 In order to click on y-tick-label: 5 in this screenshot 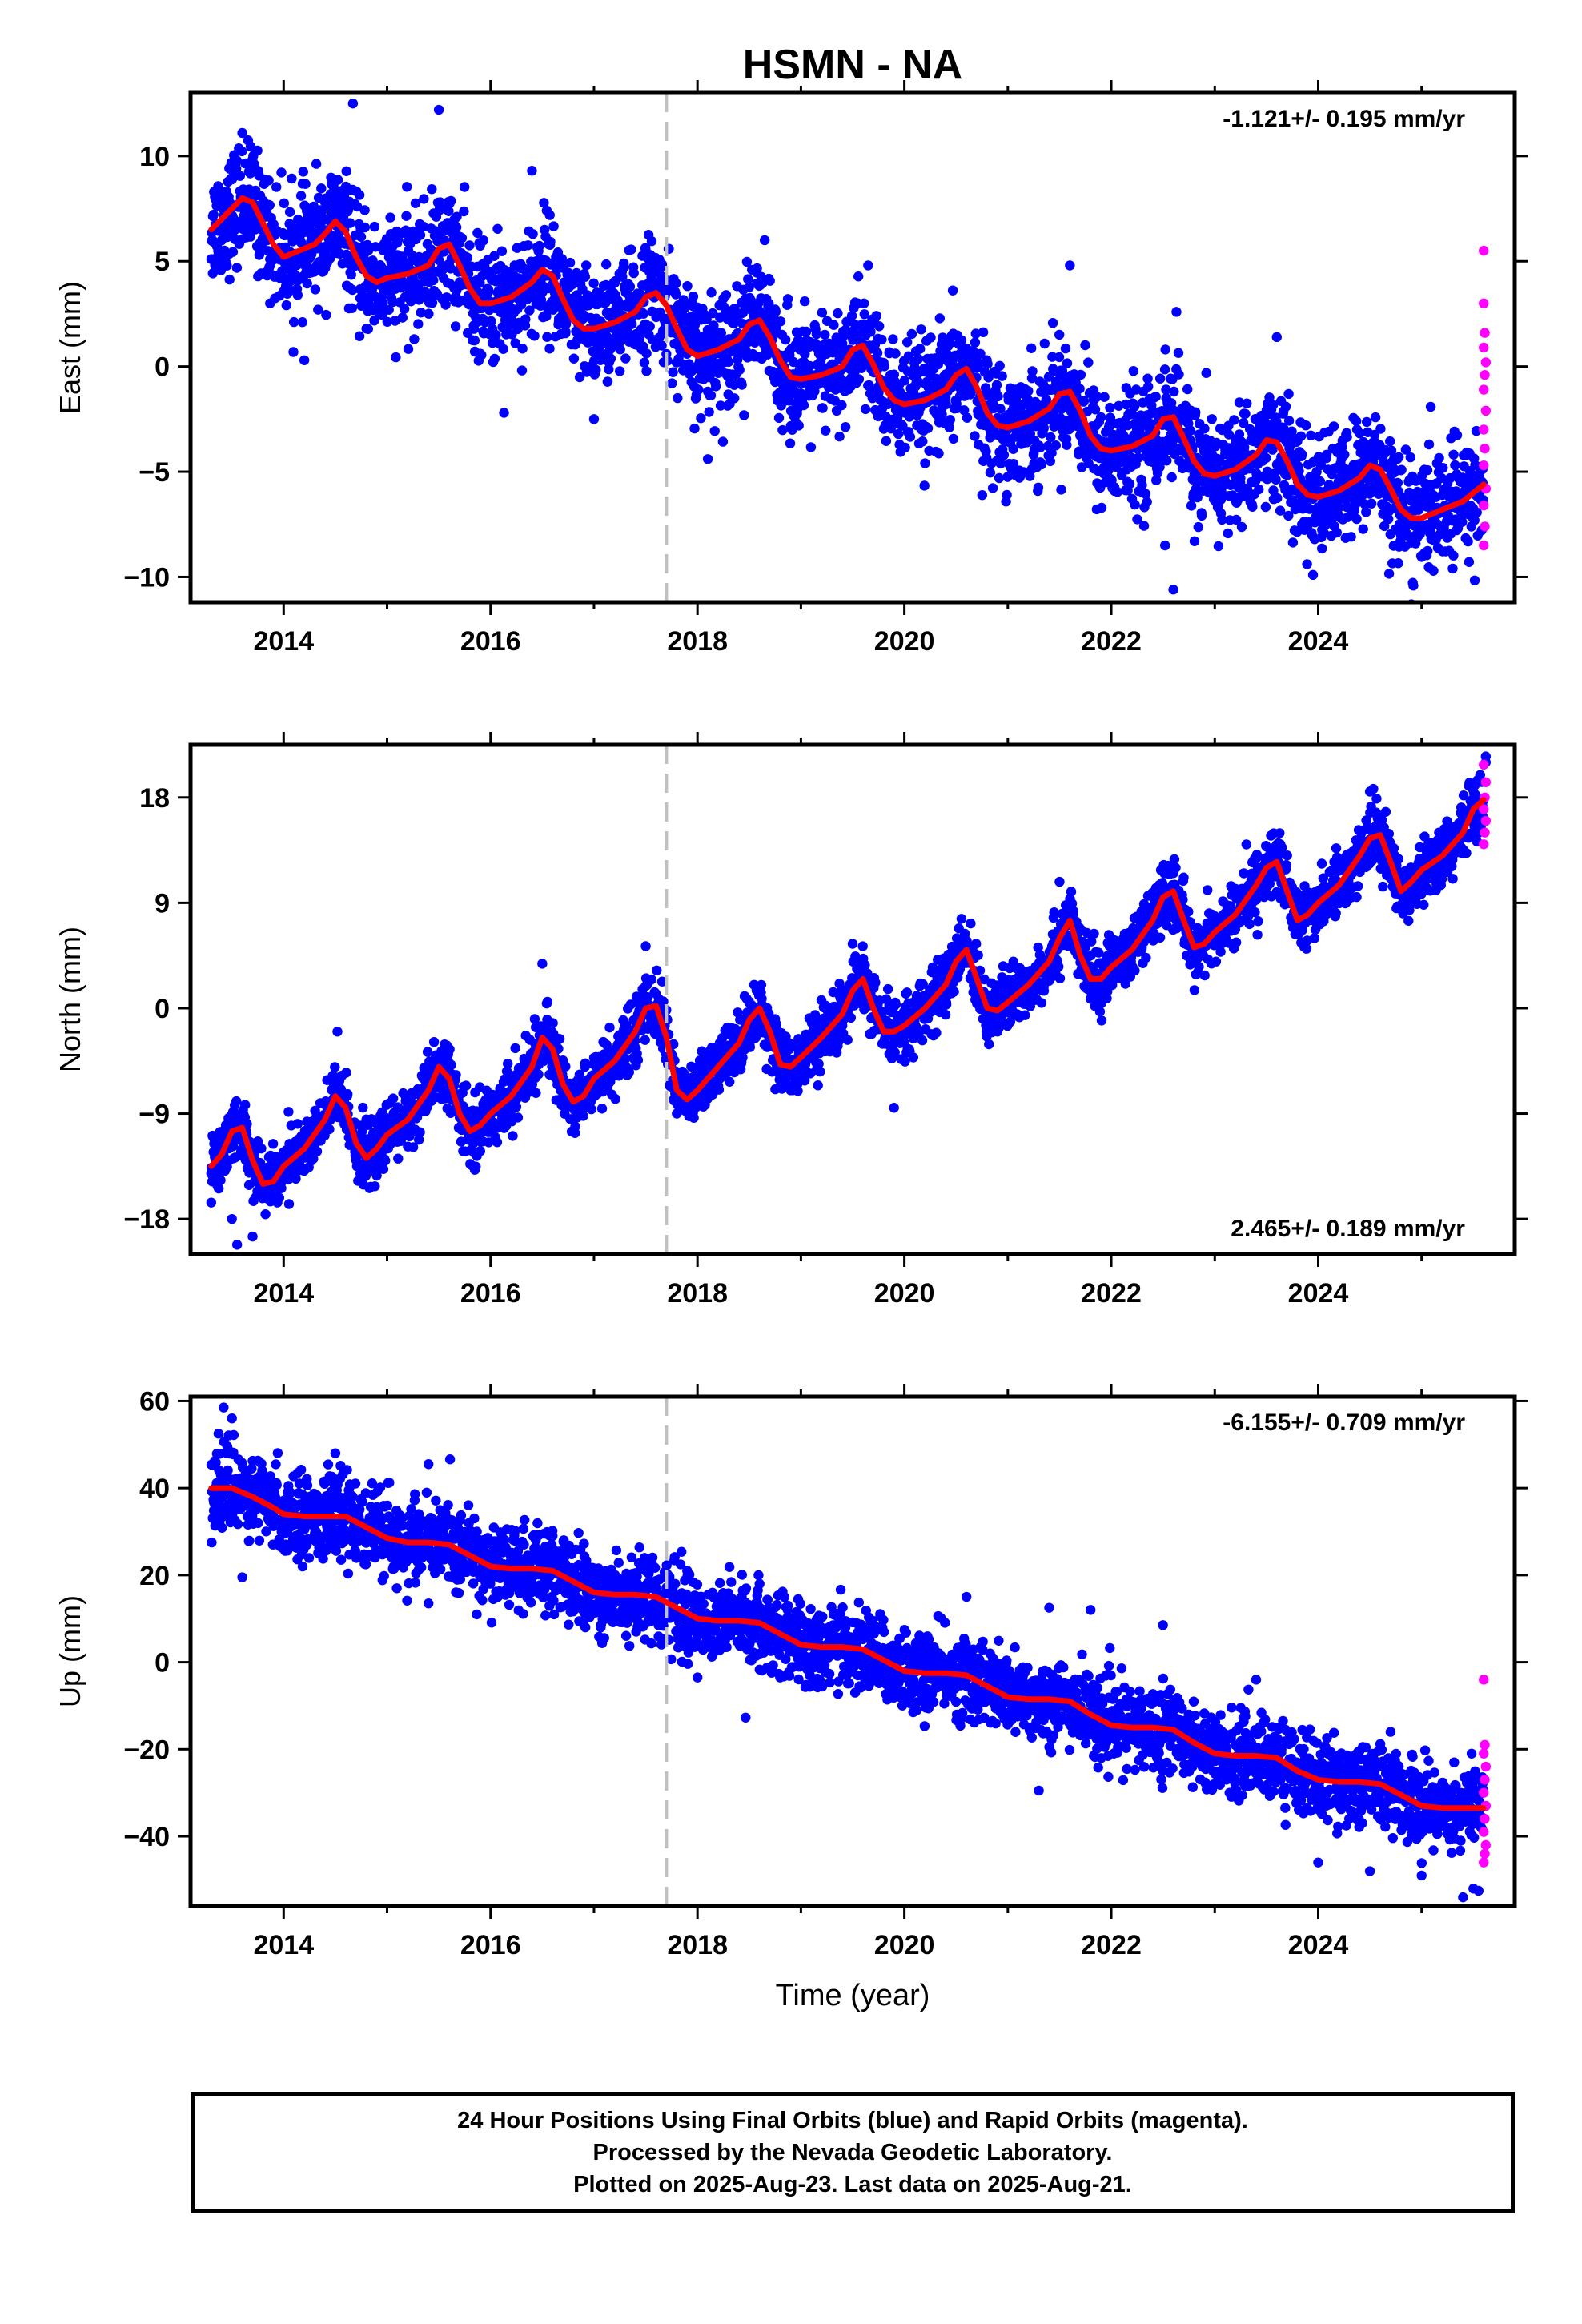, I will do `click(162, 262)`.